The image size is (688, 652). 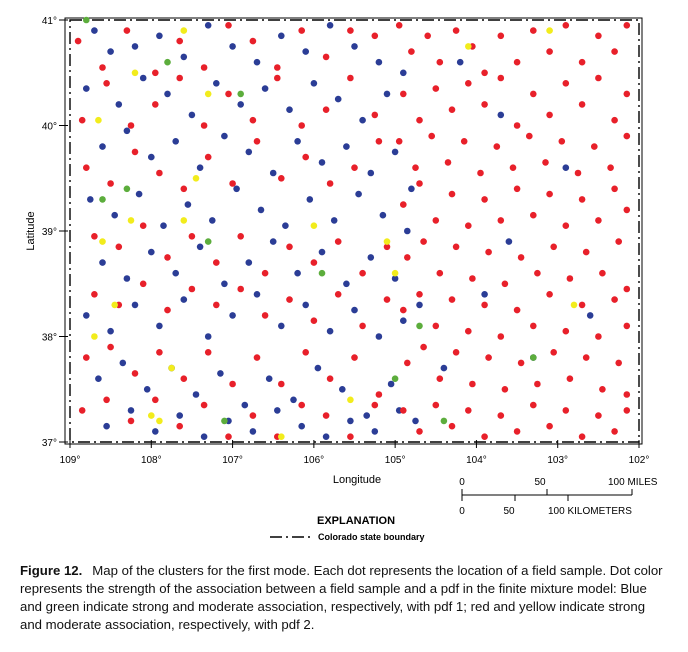 What do you see at coordinates (540, 482) in the screenshot?
I see `scale-label-miles-50: 50` at bounding box center [540, 482].